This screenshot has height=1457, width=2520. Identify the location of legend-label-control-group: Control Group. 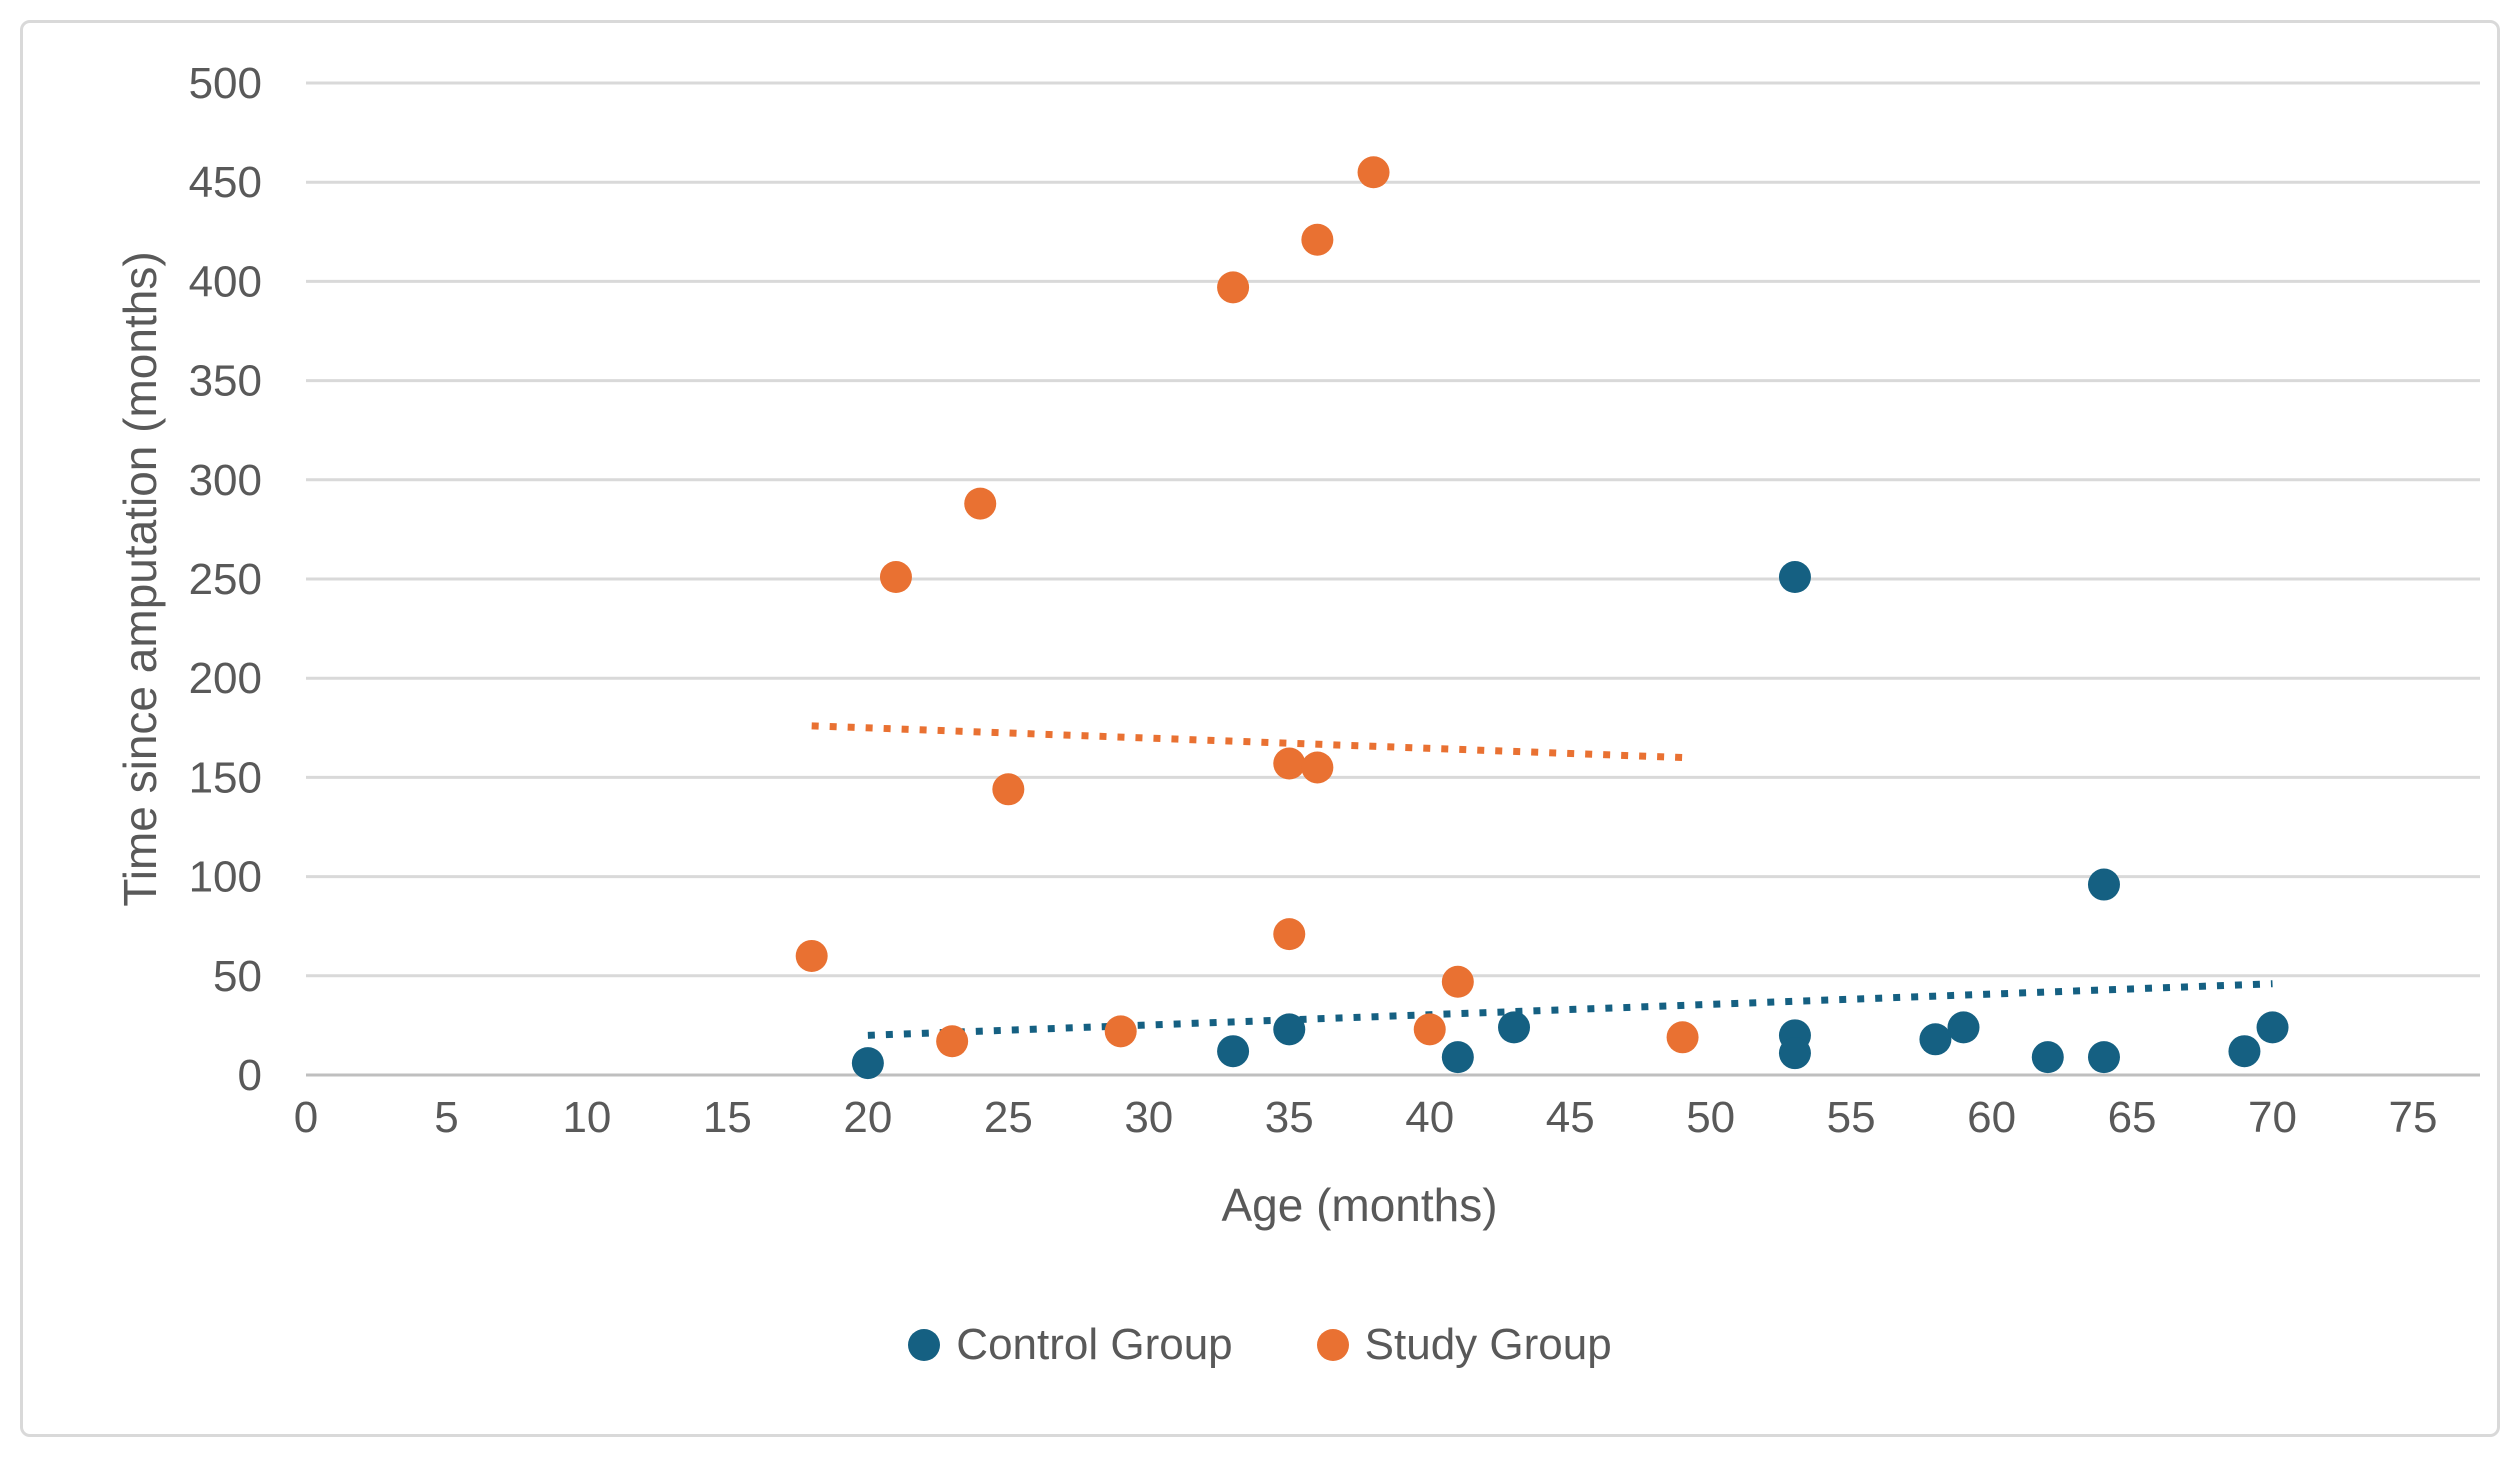
(1094, 1344).